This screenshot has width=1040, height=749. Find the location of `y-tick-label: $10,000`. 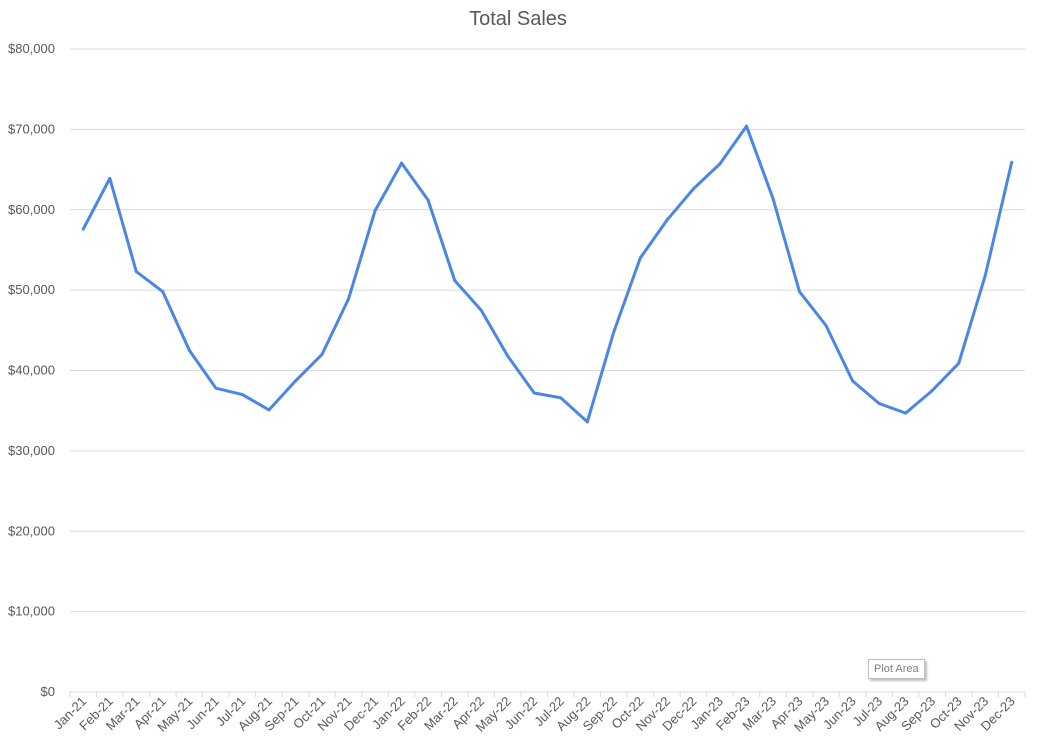

y-tick-label: $10,000 is located at coordinates (31, 611).